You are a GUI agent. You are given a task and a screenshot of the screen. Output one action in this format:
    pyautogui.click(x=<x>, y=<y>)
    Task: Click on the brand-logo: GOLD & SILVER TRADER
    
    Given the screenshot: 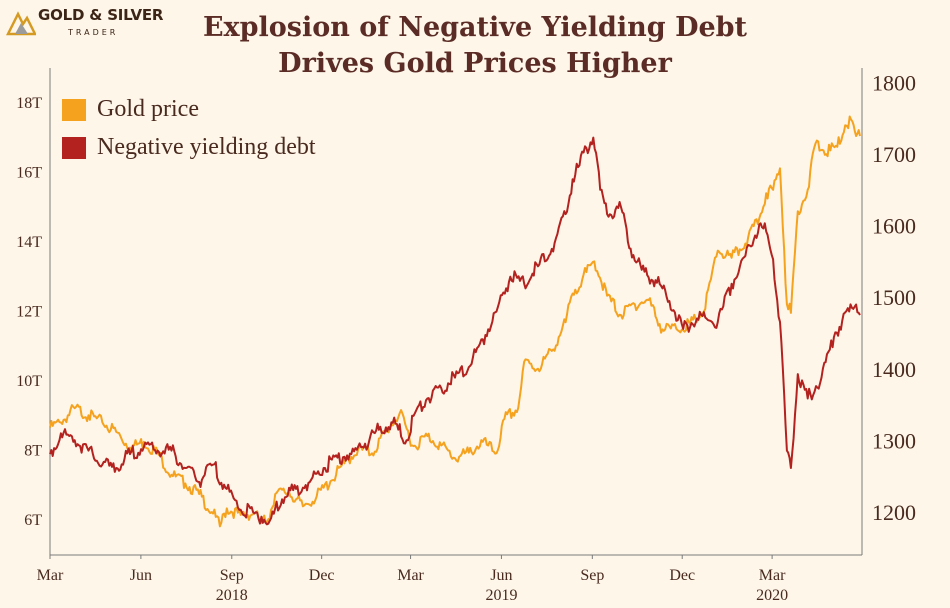 What is the action you would take?
    pyautogui.click(x=86, y=25)
    